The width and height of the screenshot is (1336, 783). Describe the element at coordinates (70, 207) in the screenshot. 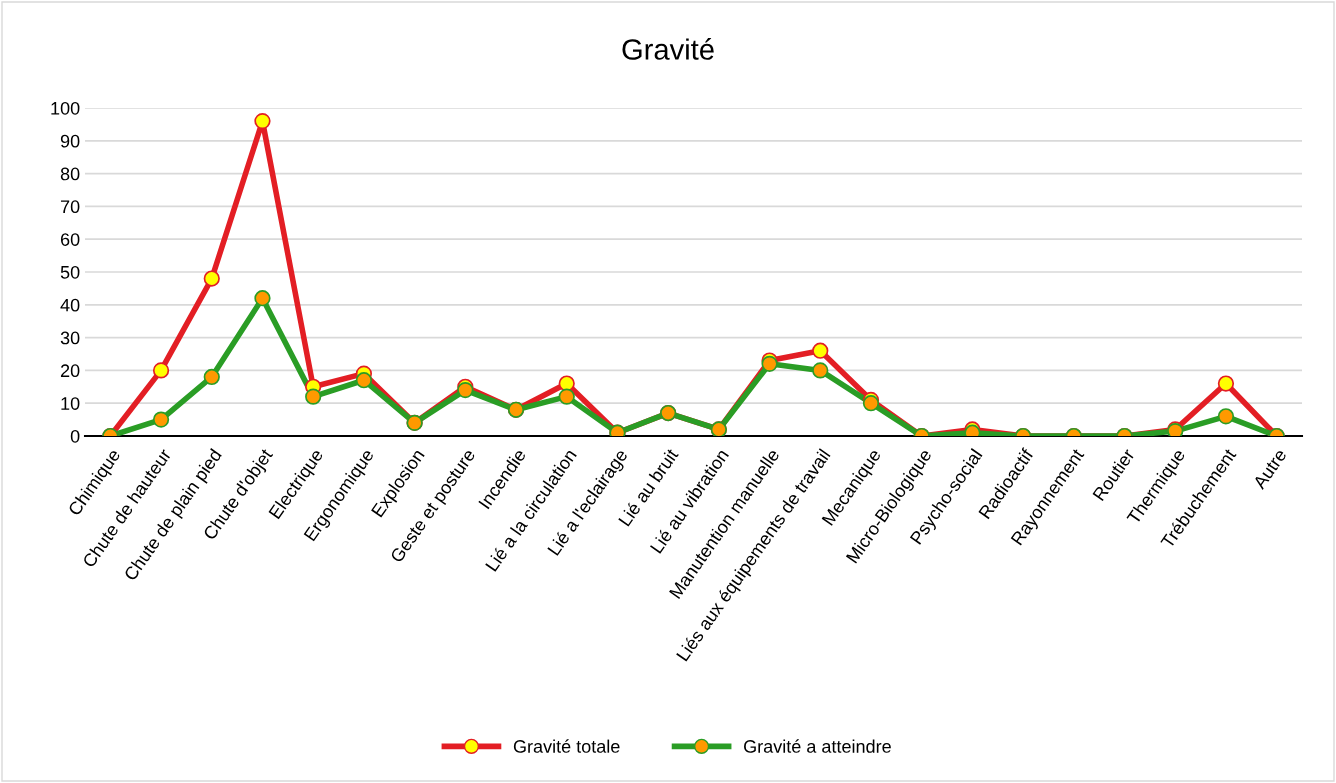

I see `y-tick-label: 70` at that location.